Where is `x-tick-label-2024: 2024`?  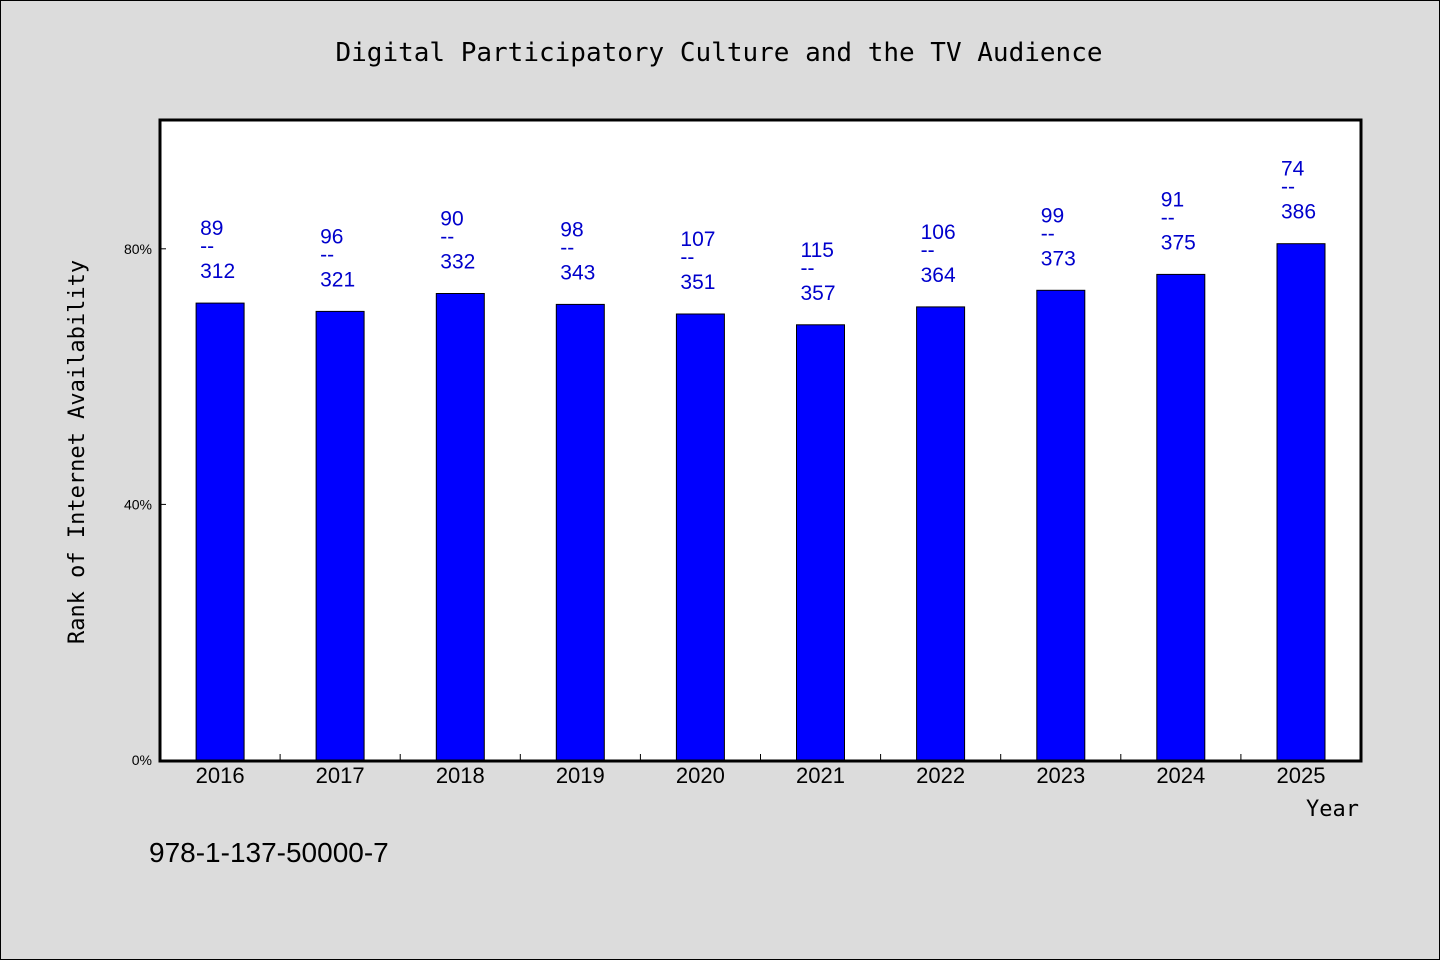 x-tick-label-2024: 2024 is located at coordinates (1180, 775).